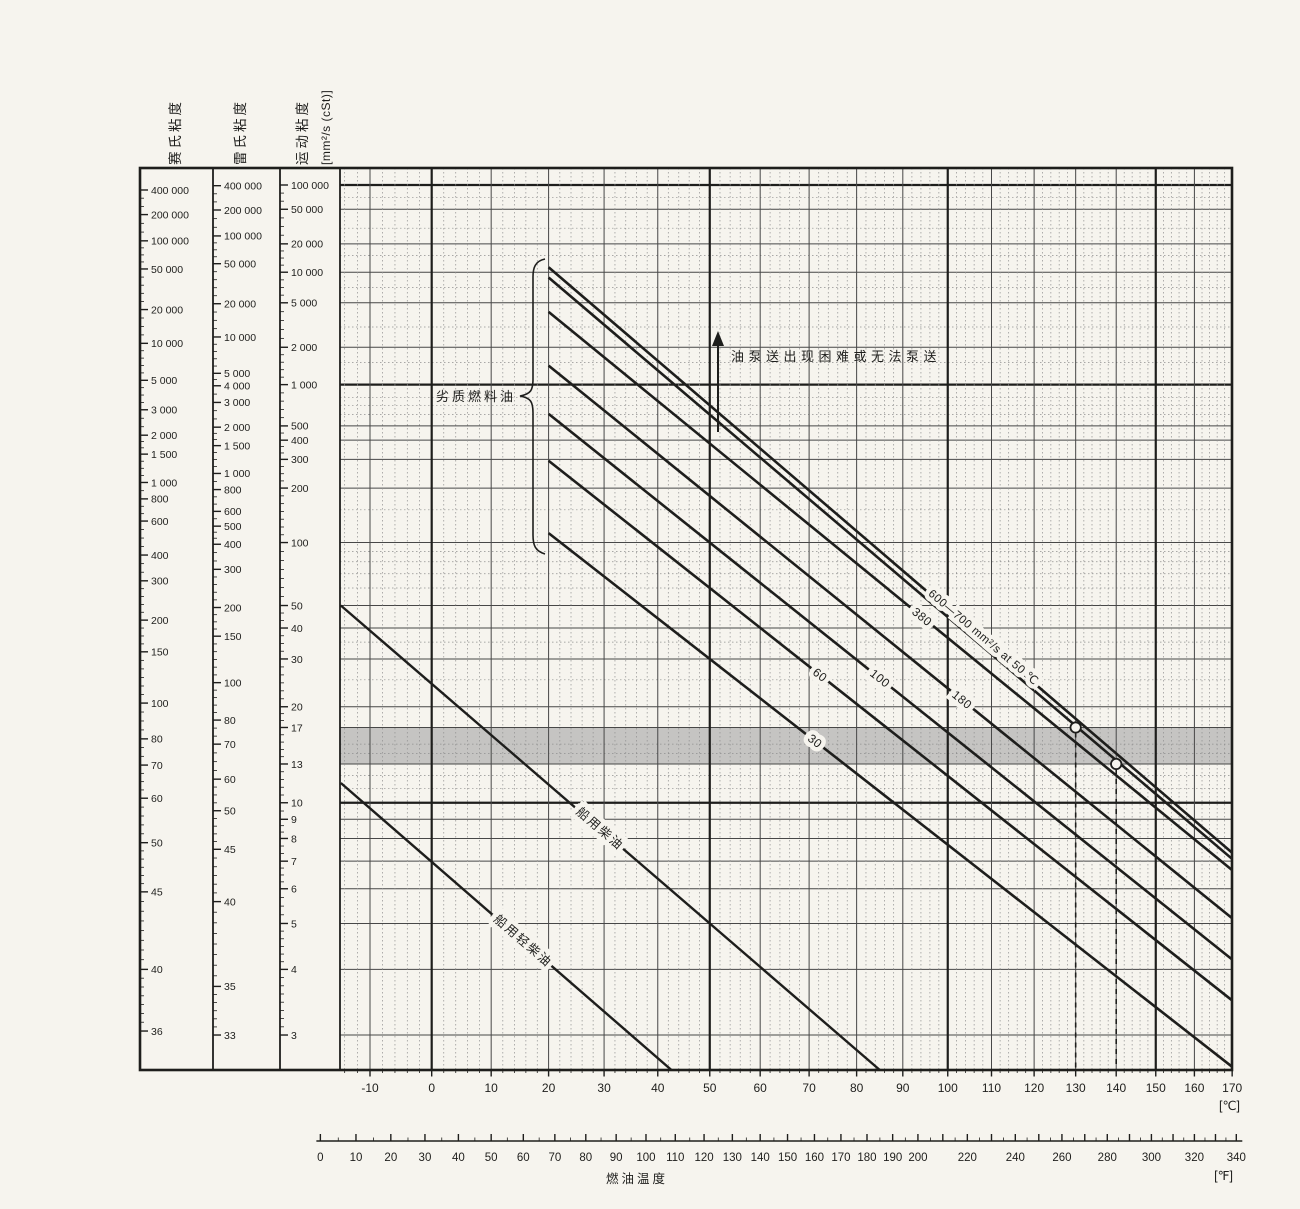 This screenshot has width=1300, height=1209. Describe the element at coordinates (1223, 1176) in the screenshot. I see `fahrenheit-unit: [℉]` at that location.